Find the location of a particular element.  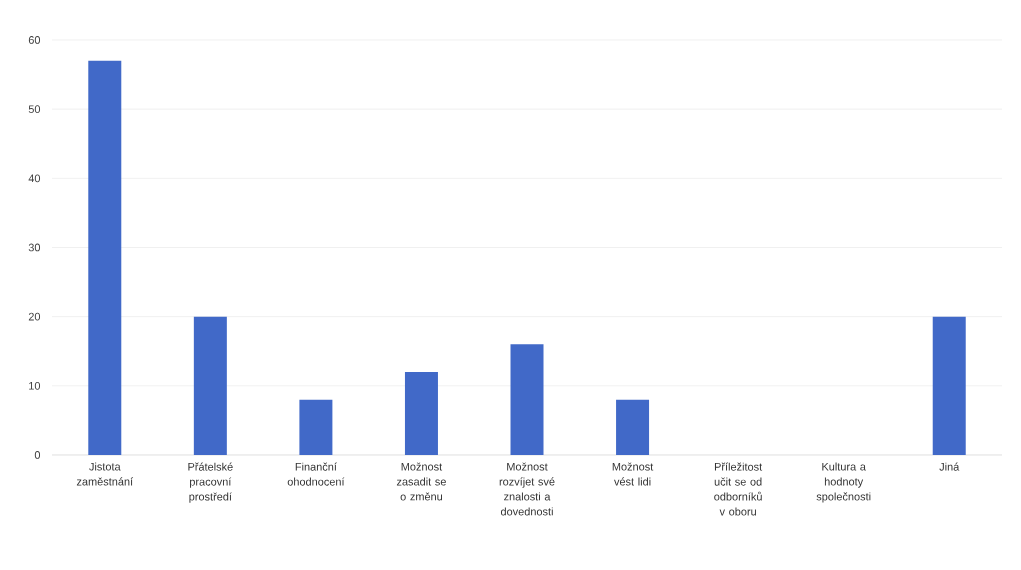

x-tick-label: Jistota zaměstnání is located at coordinates (105, 474).